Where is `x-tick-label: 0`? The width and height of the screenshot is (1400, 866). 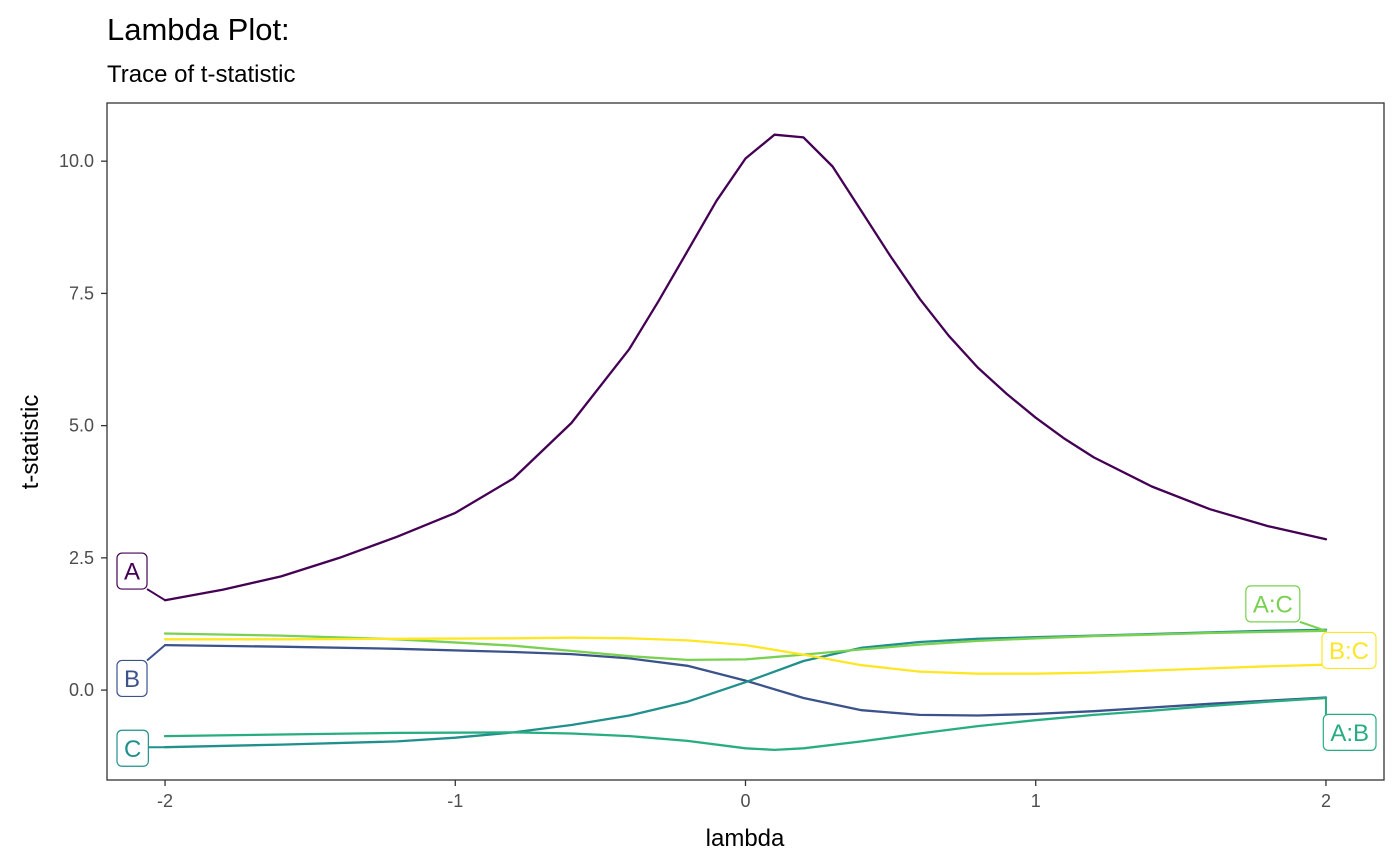 x-tick-label: 0 is located at coordinates (745, 801).